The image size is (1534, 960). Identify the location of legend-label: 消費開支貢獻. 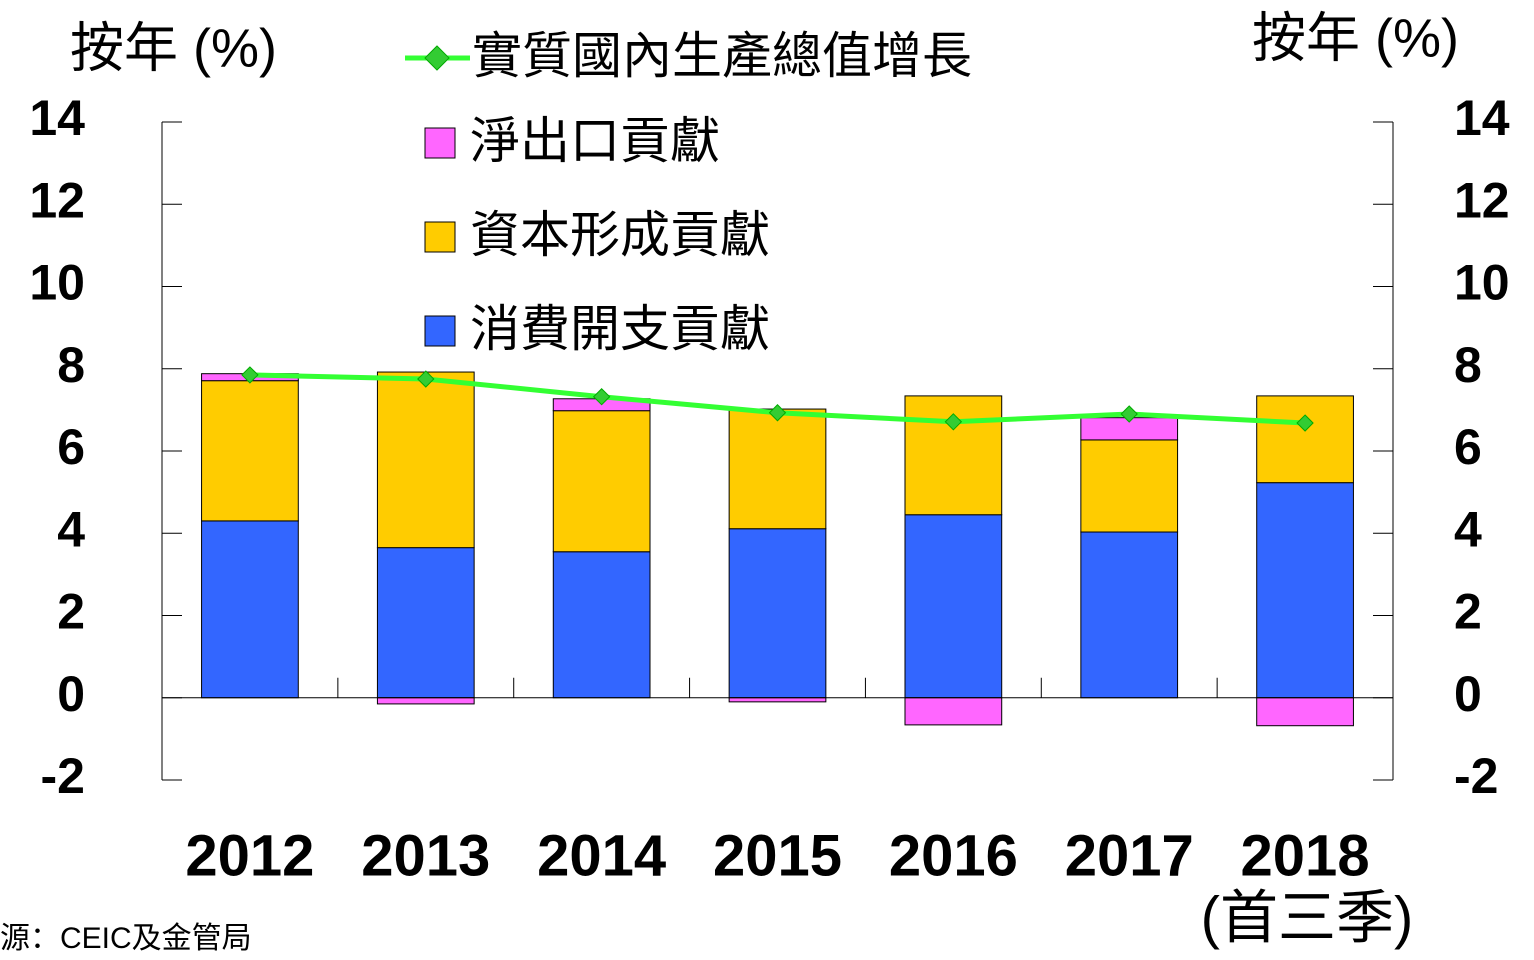
(620, 329).